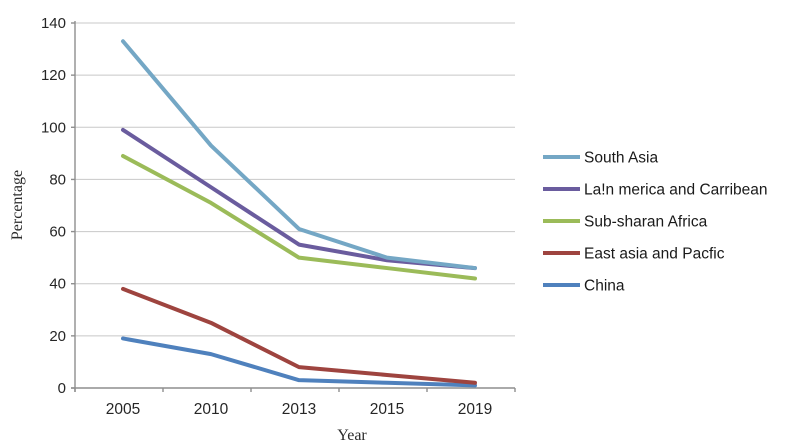 The width and height of the screenshot is (791, 445). What do you see at coordinates (62, 388) in the screenshot?
I see `y-tick-label: 0` at bounding box center [62, 388].